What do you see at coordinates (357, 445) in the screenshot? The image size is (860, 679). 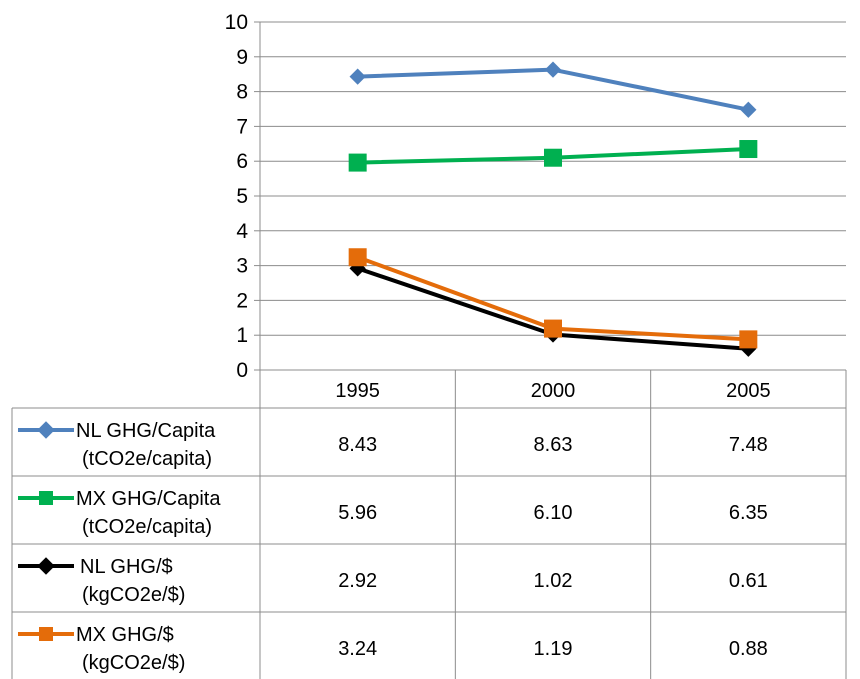 I see `table-cell-value: 8.43` at bounding box center [357, 445].